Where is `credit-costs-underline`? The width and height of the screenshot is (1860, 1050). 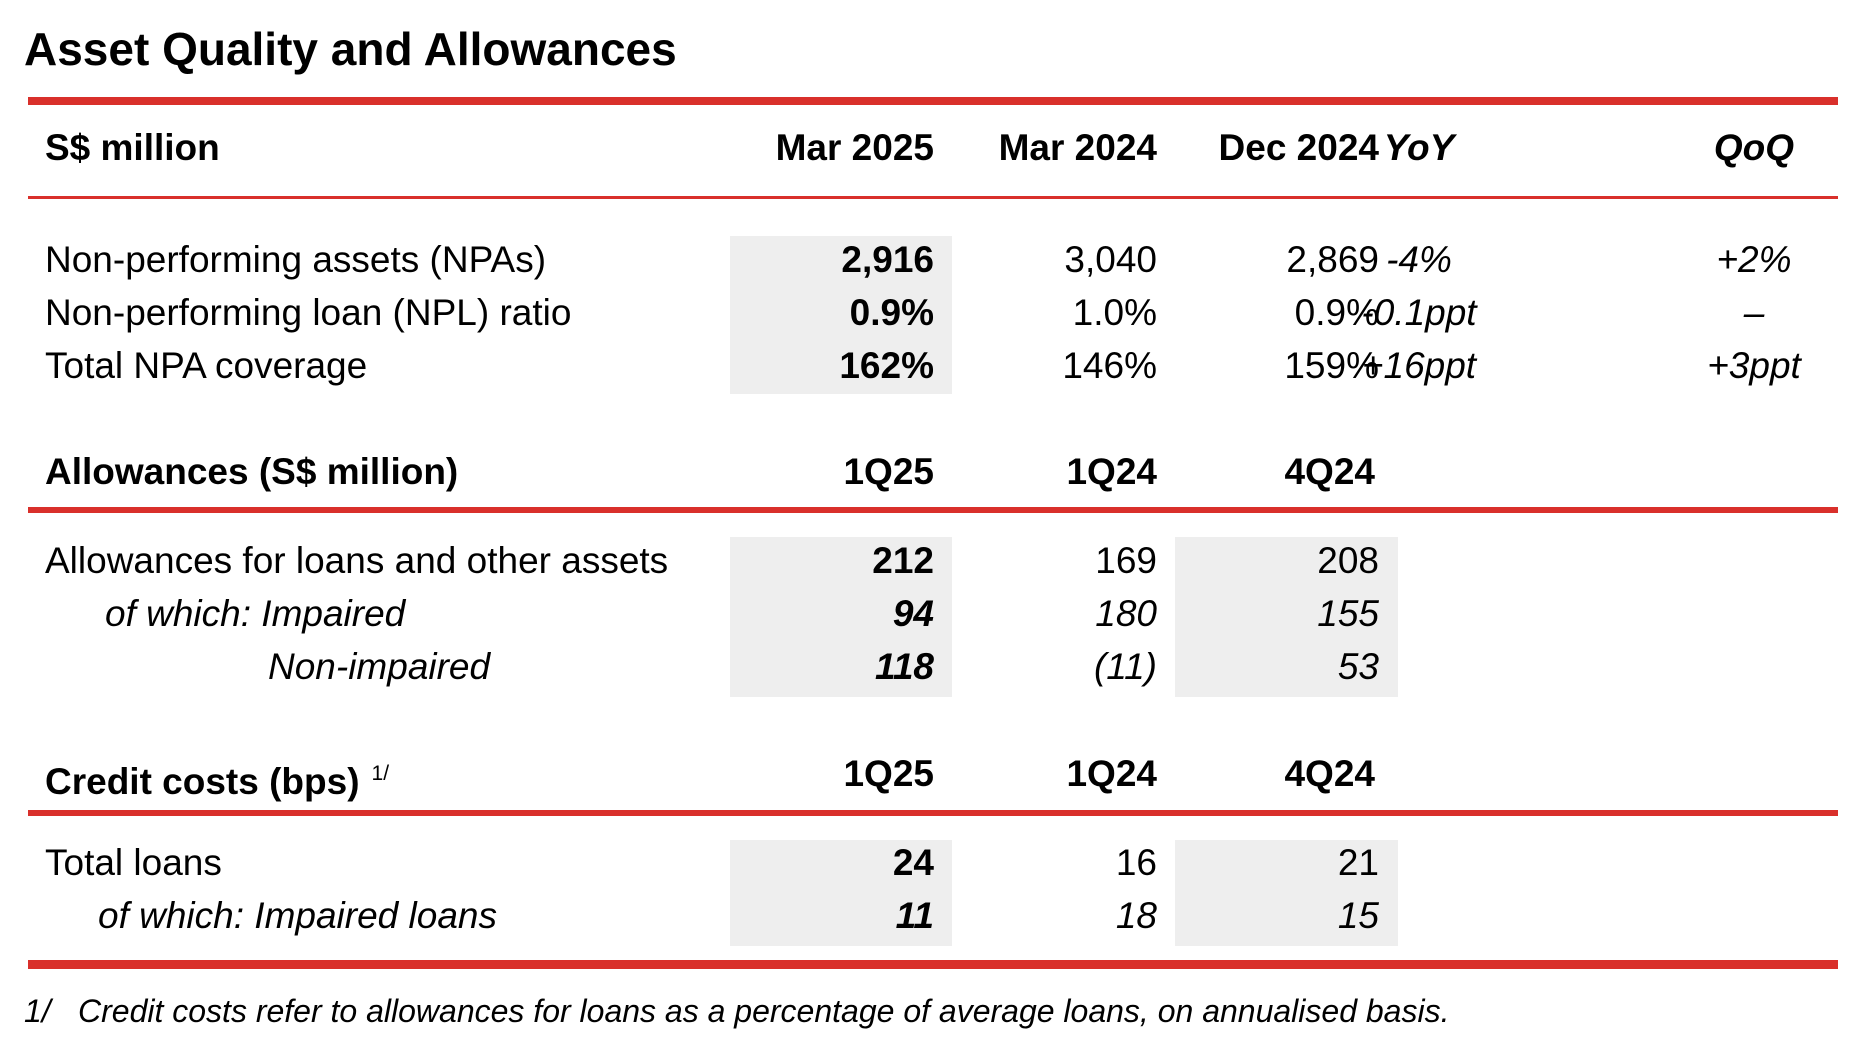
credit-costs-underline is located at coordinates (933, 813).